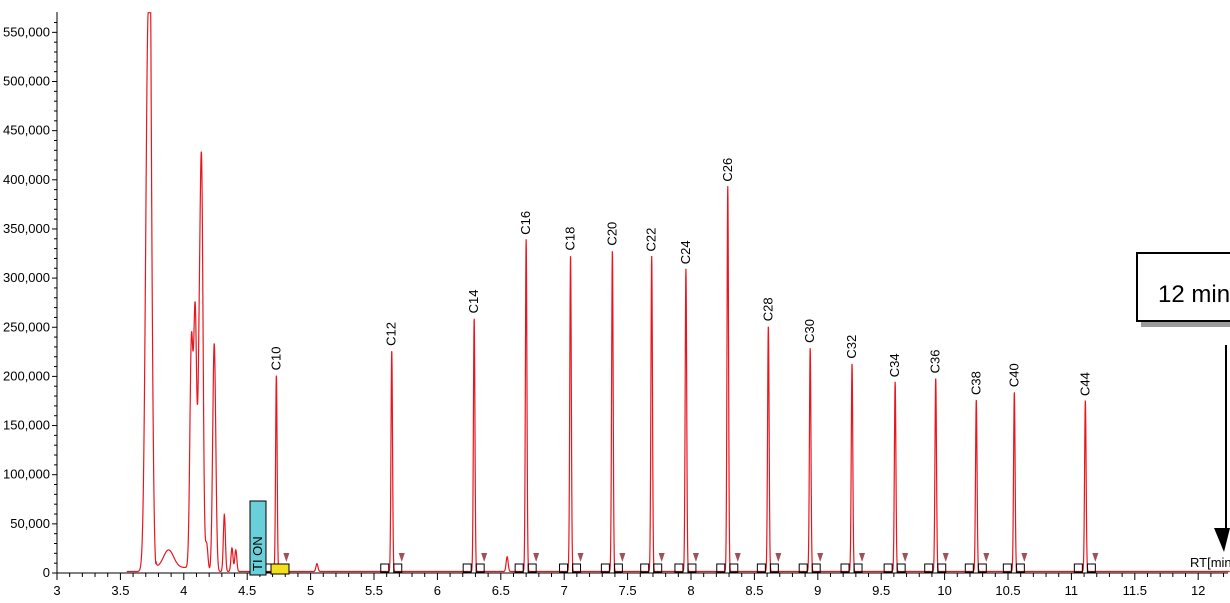 The height and width of the screenshot is (603, 1230). I want to click on y-tick-label: 50,000, so click(30, 523).